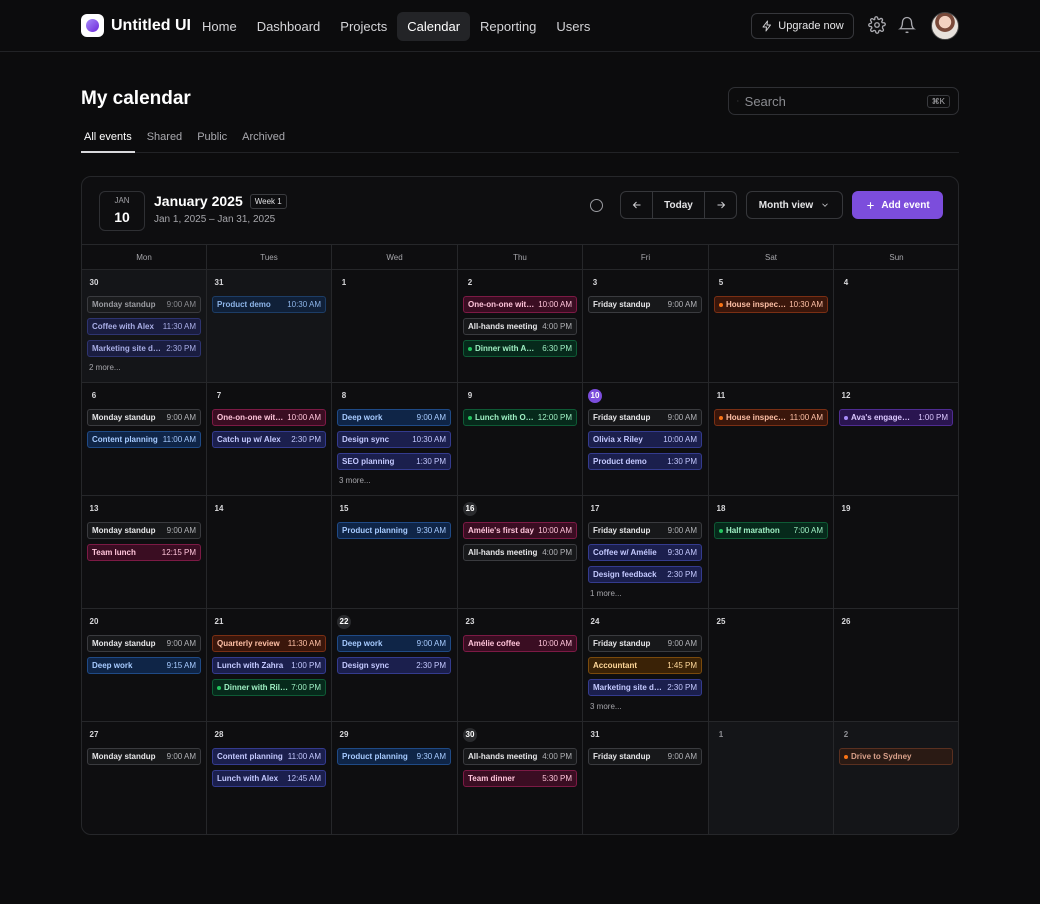 The width and height of the screenshot is (1040, 904). I want to click on calendar-event: Amélie's first day 10:00 AM, so click(520, 530).